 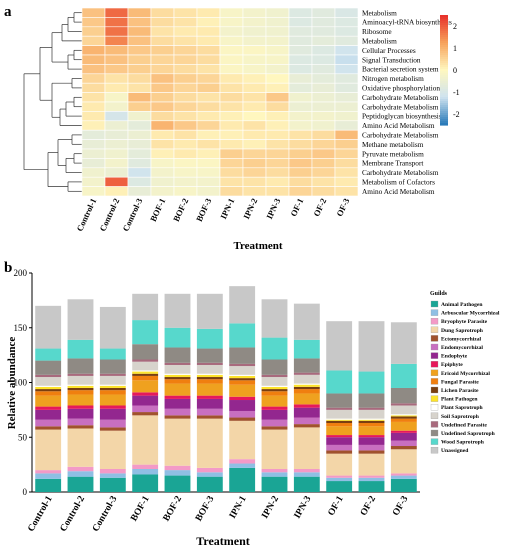 I want to click on colorbar-tick-label: 0, so click(x=455, y=70).